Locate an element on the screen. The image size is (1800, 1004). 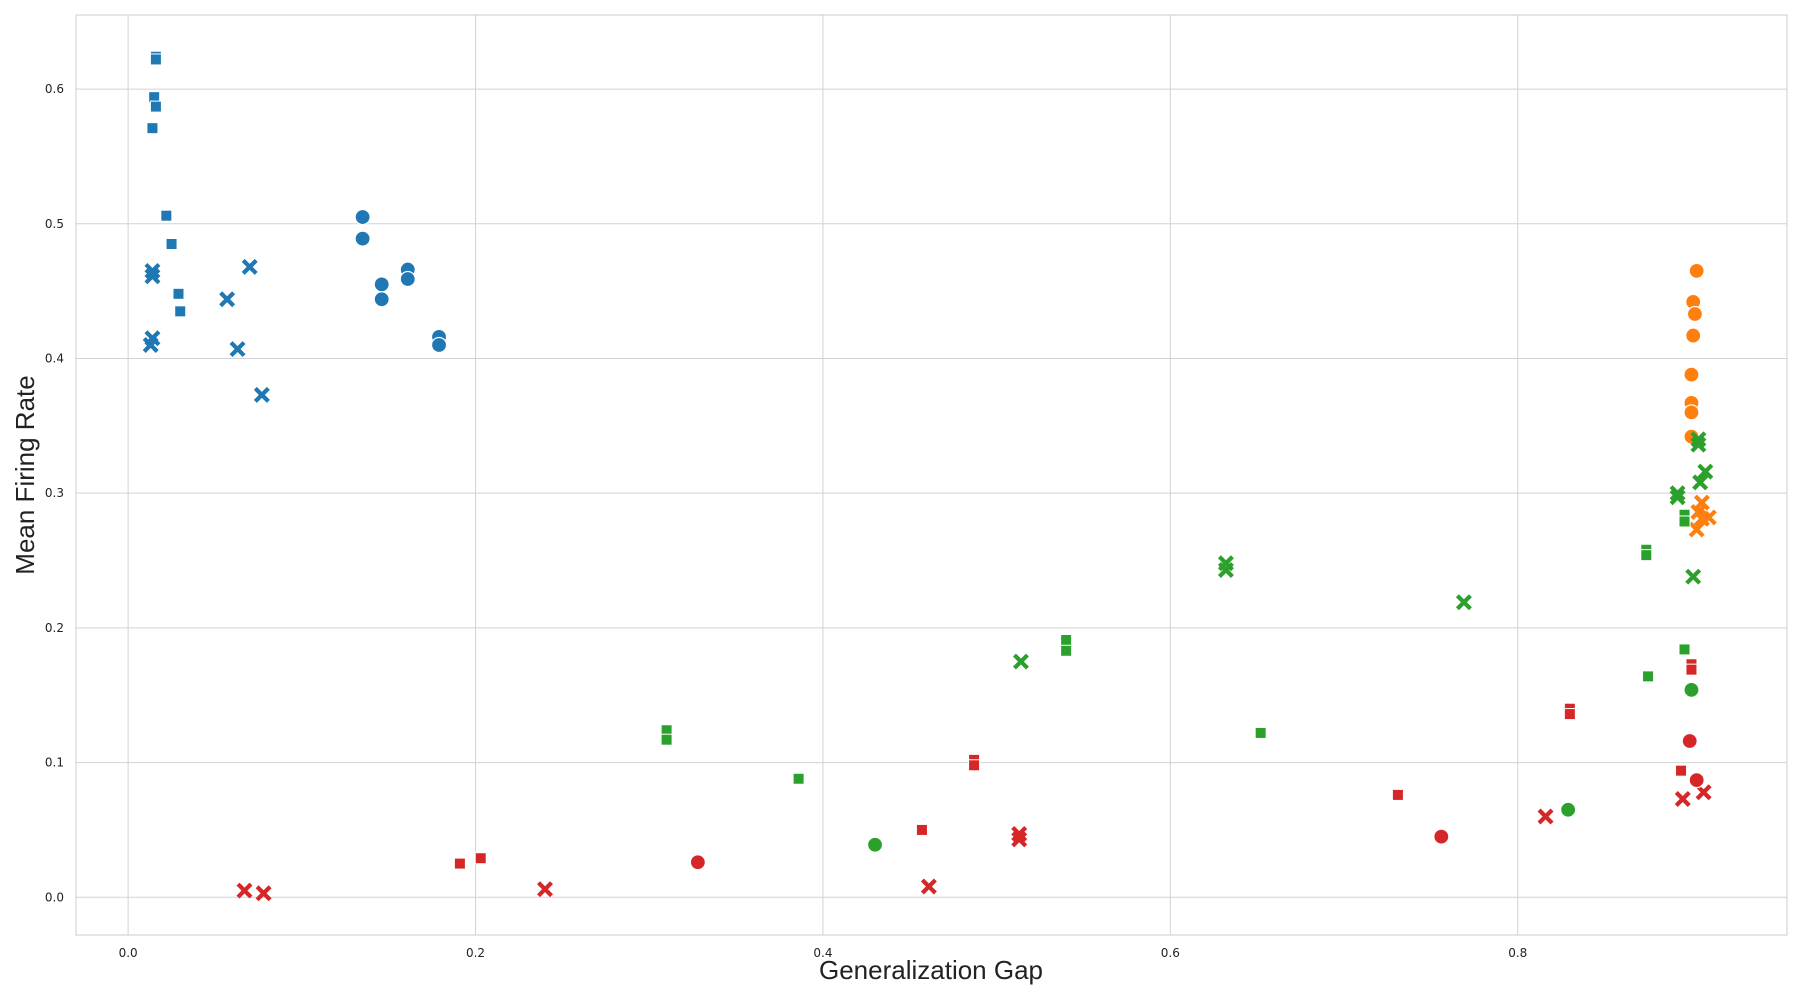
y-tick-label: 0.2 is located at coordinates (54, 628).